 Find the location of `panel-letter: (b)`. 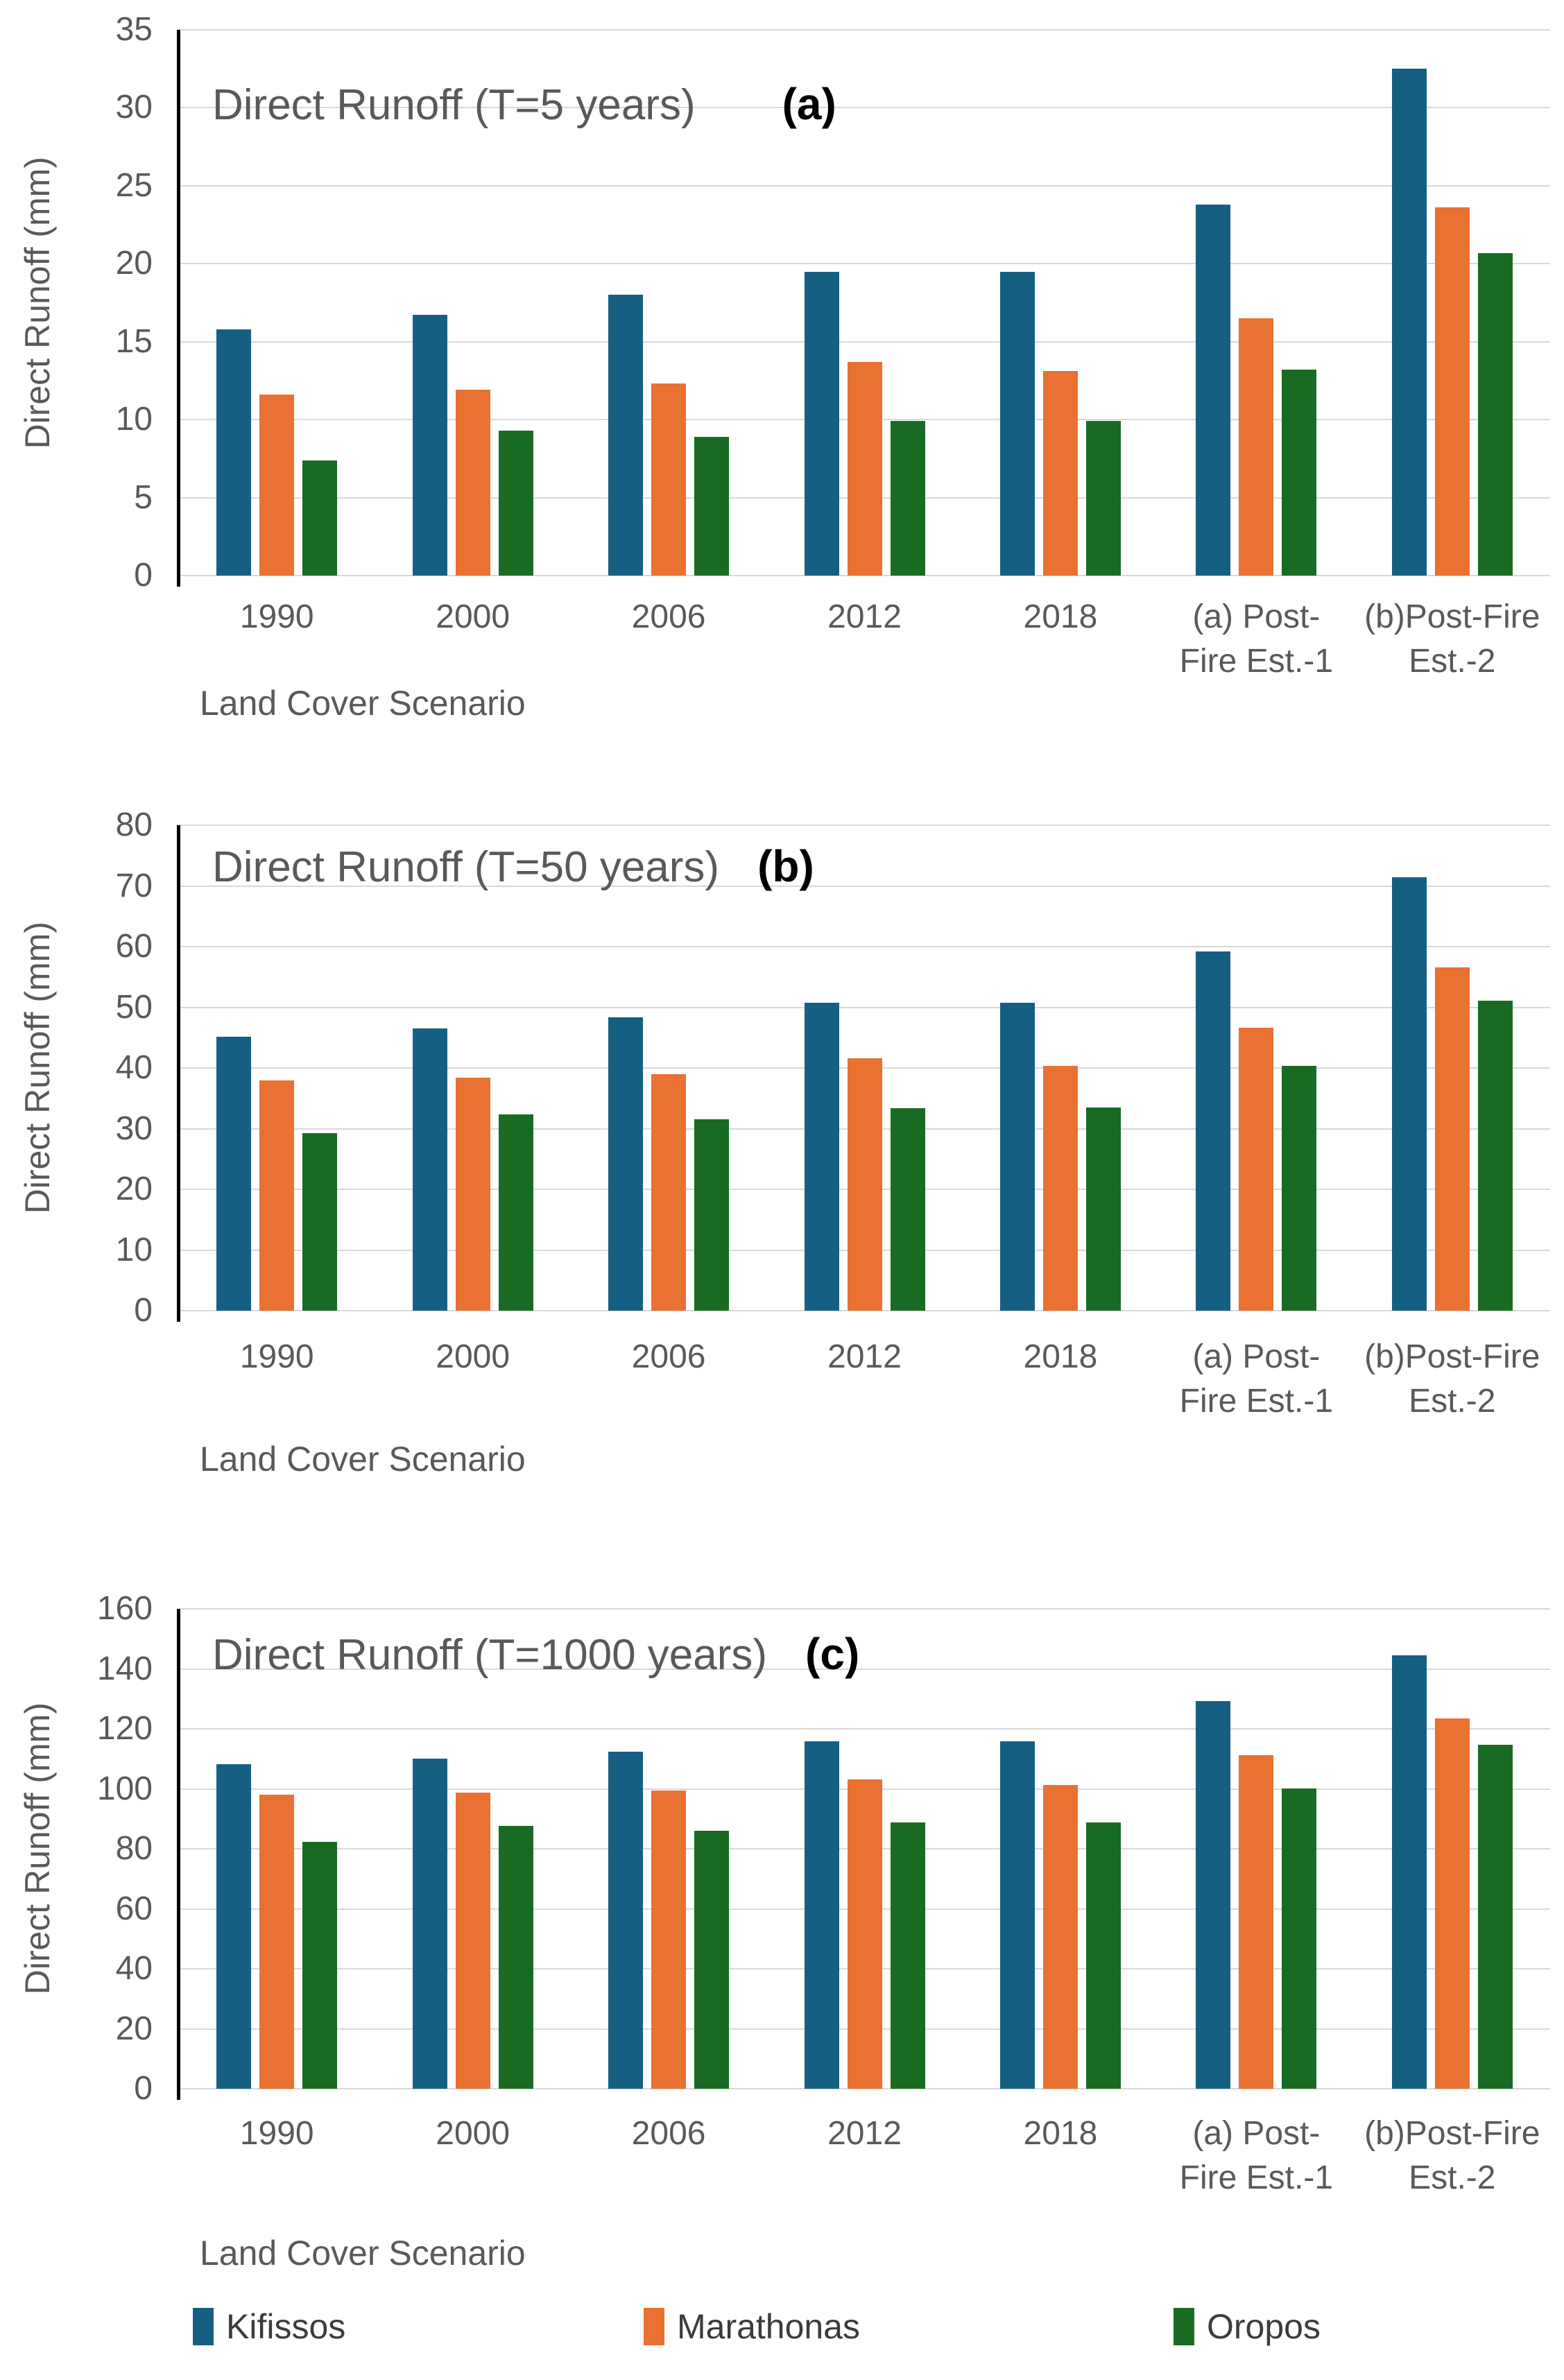

panel-letter: (b) is located at coordinates (786, 866).